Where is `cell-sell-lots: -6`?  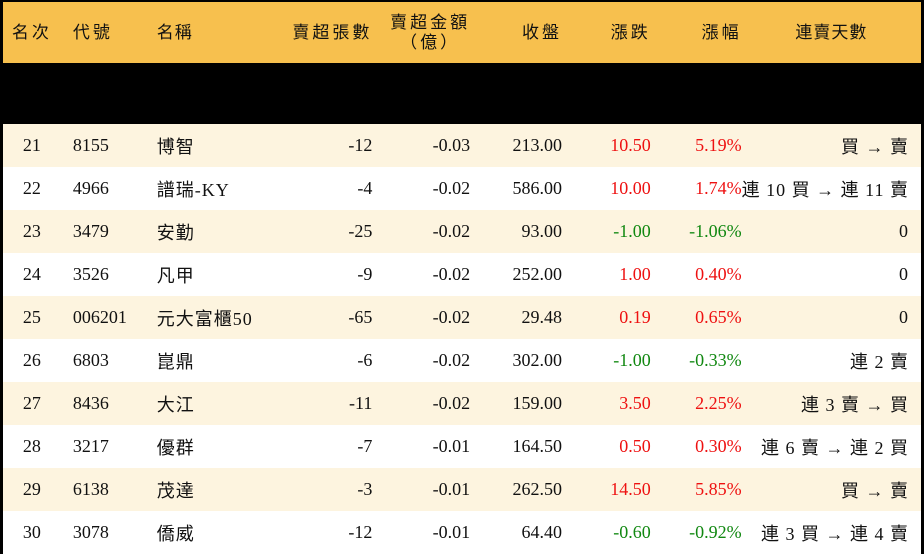 cell-sell-lots: -6 is located at coordinates (365, 360).